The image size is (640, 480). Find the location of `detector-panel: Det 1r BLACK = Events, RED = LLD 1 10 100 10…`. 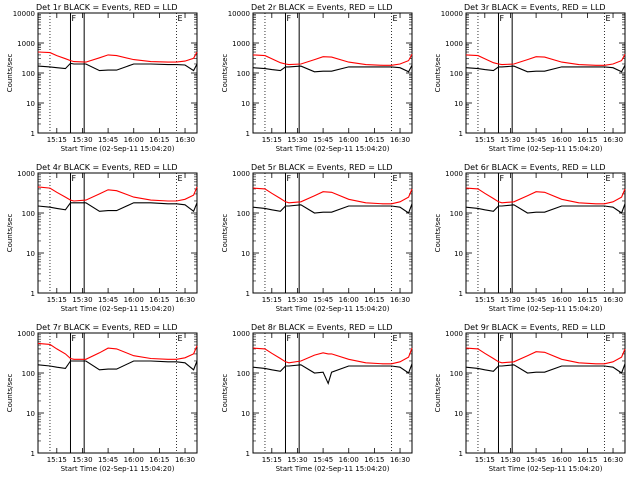

detector-panel: Det 1r BLACK = Events, RED = LLD 1 10 100 10… is located at coordinates (102, 78).